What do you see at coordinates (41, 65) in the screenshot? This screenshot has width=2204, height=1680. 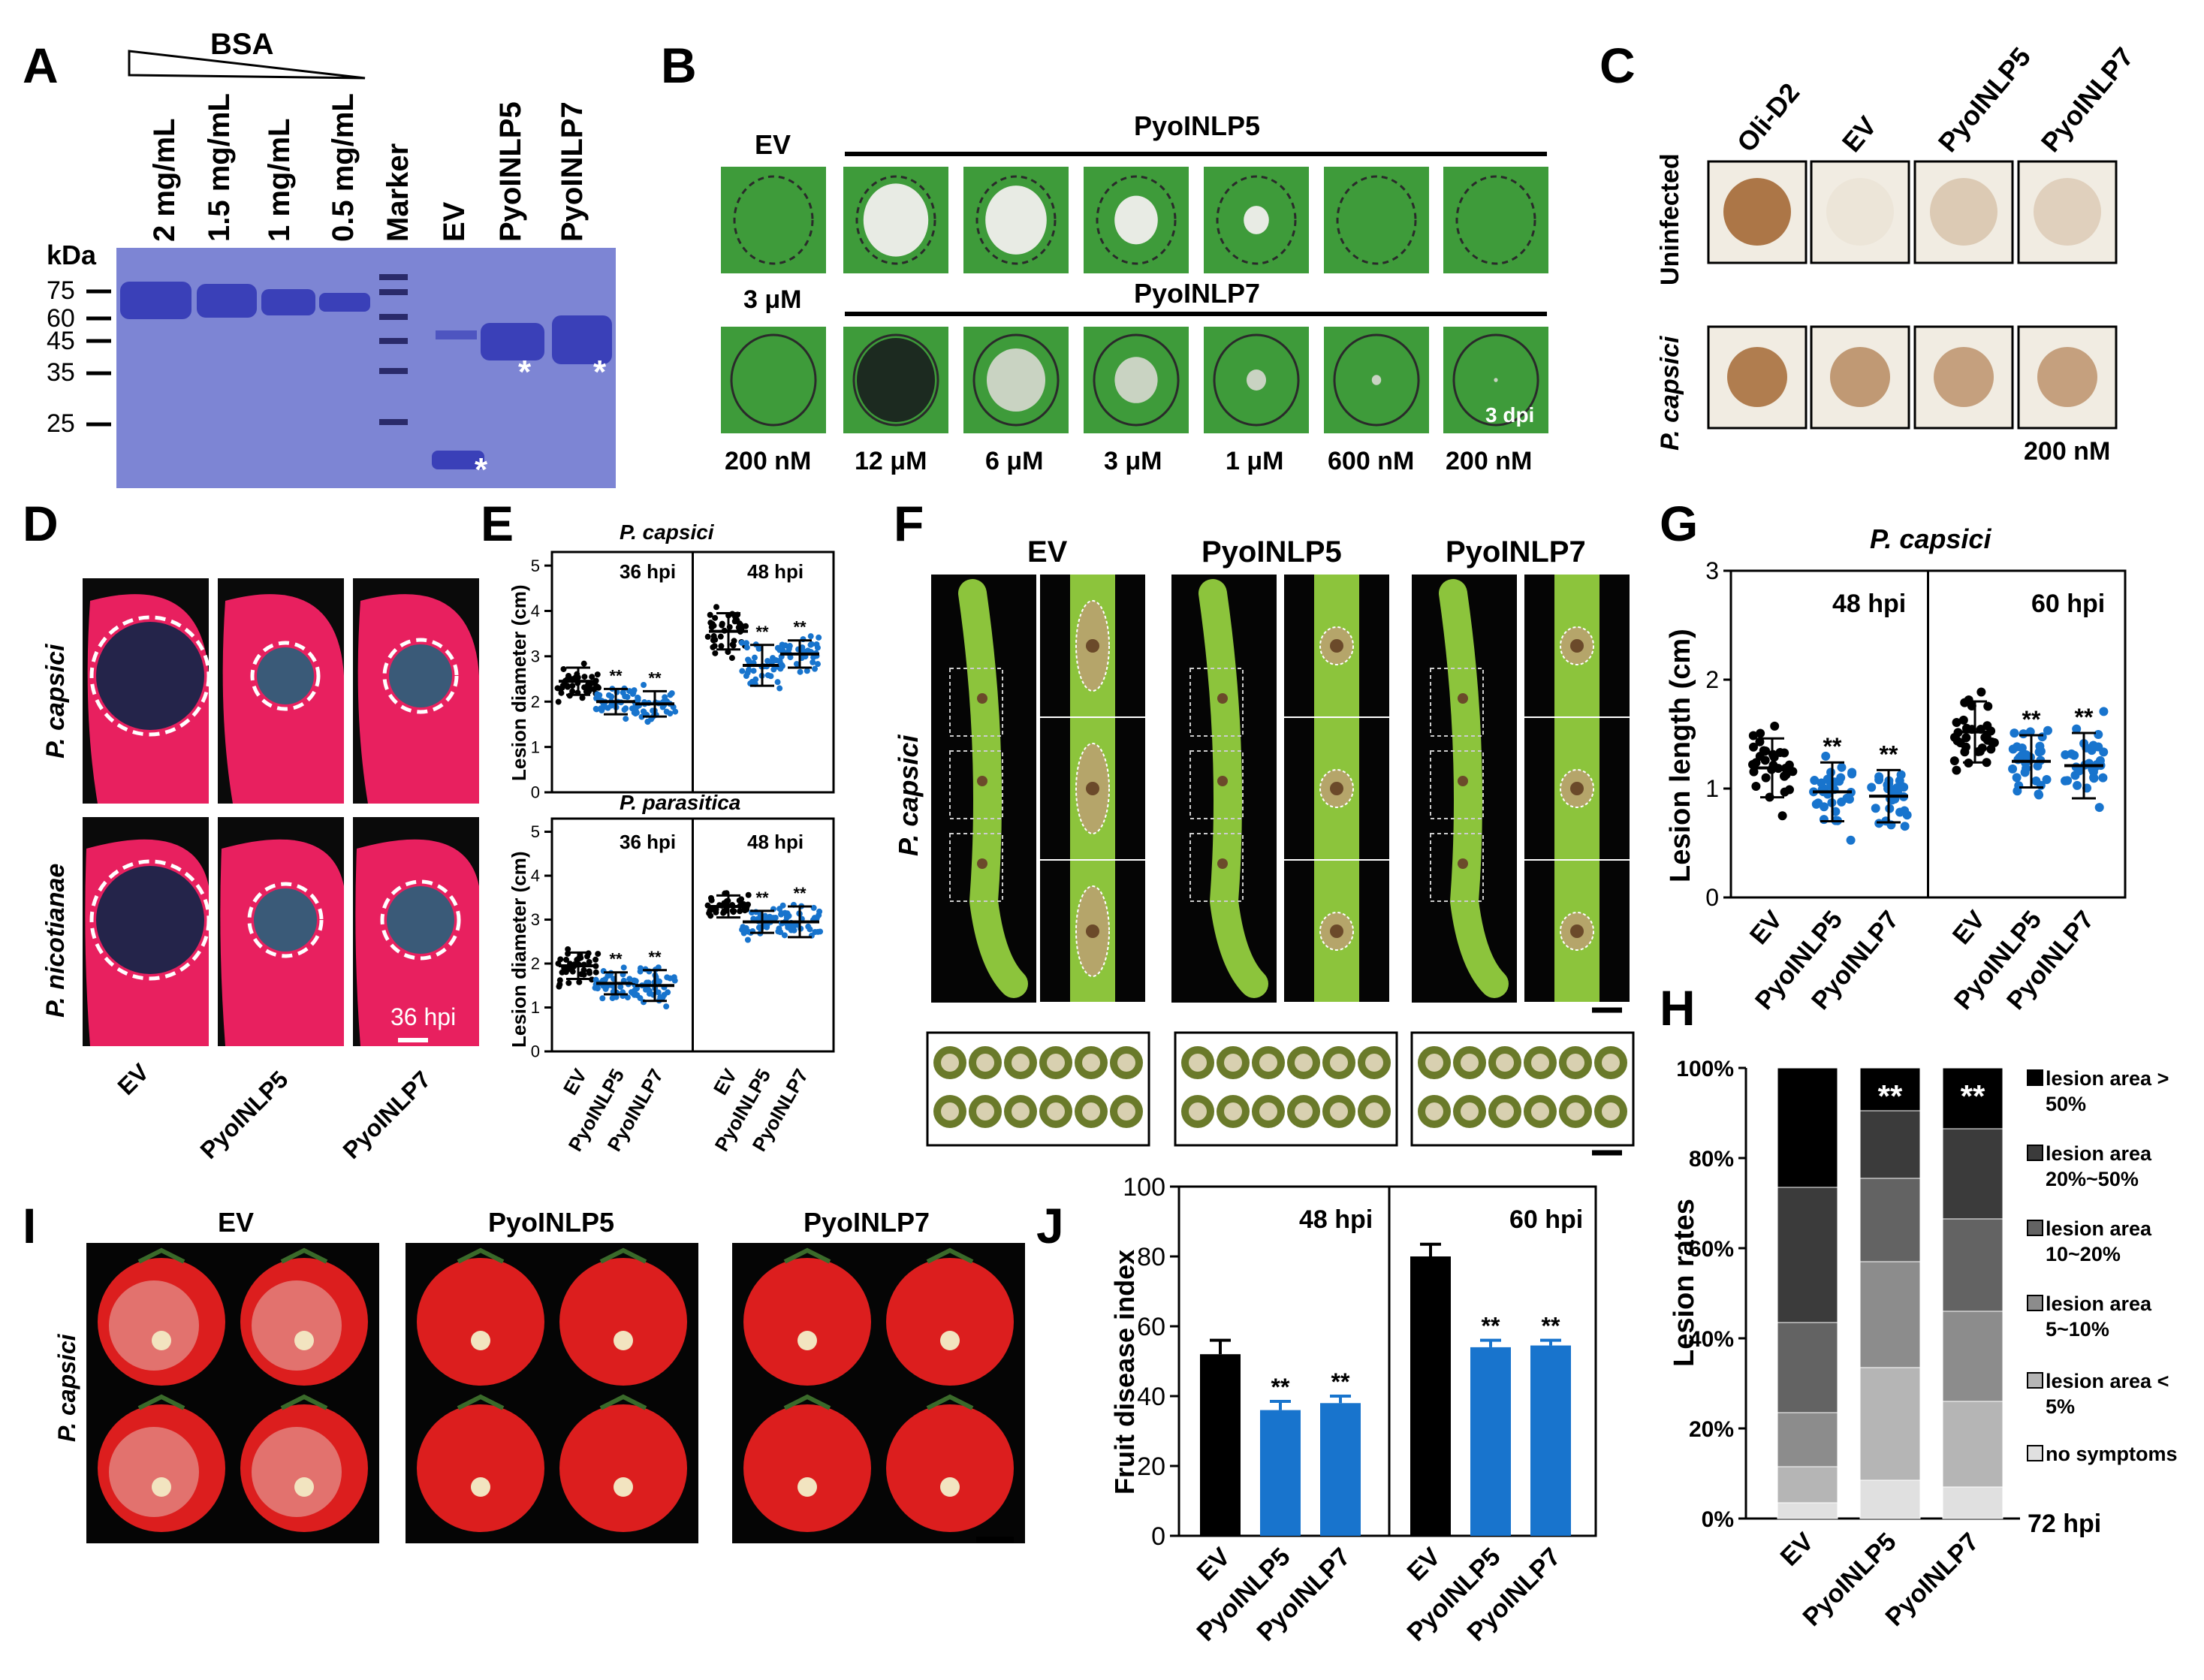 I see `panel-label-a: A` at bounding box center [41, 65].